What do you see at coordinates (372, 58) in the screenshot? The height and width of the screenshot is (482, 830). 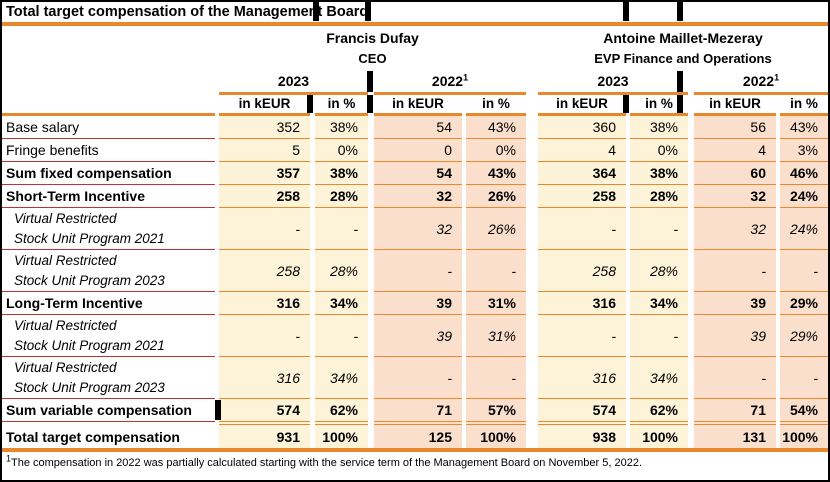 I see `person-role-francis: CEO` at bounding box center [372, 58].